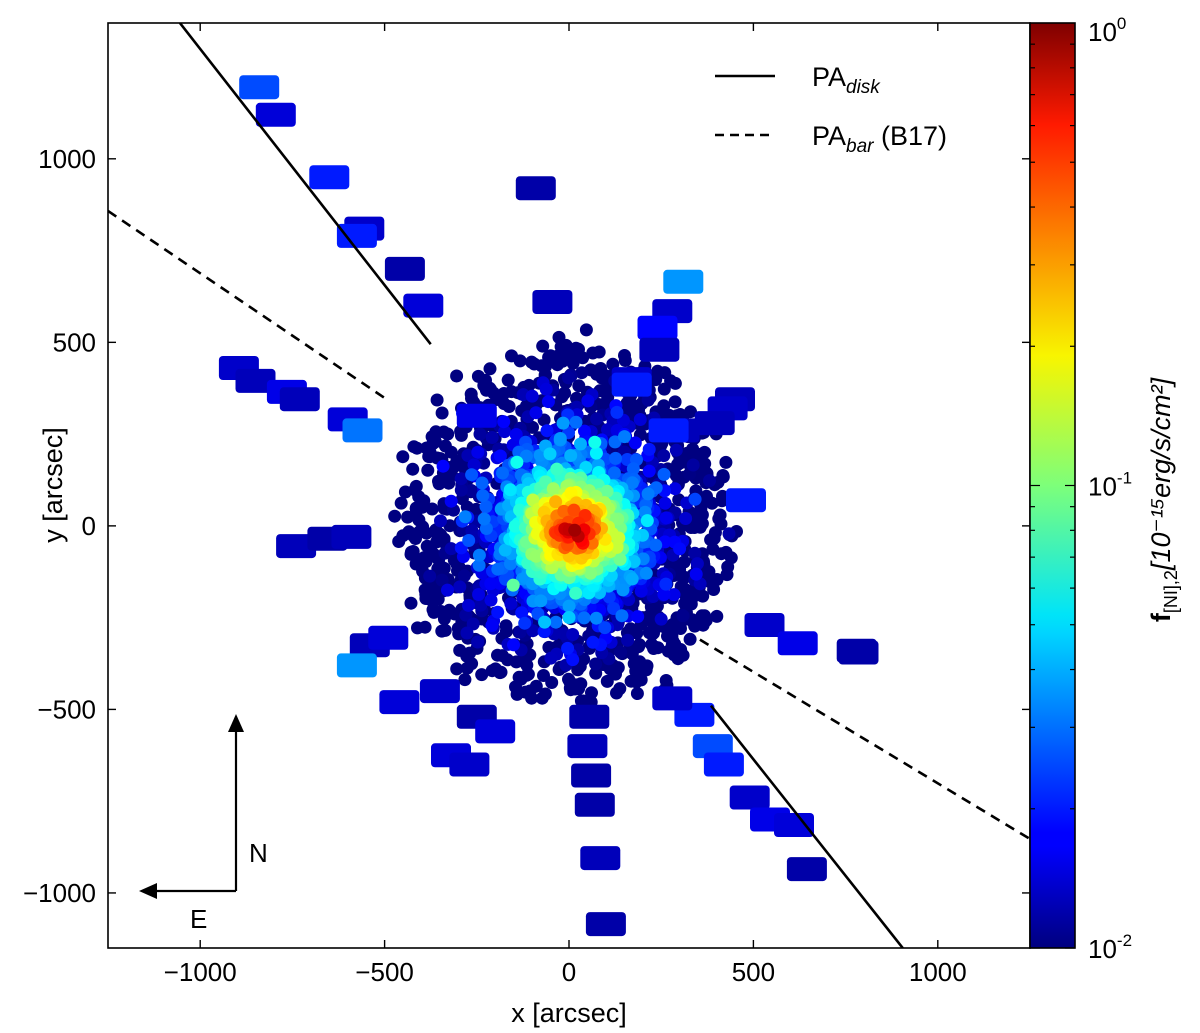 The image size is (1200, 1033). Describe the element at coordinates (248, 305) in the screenshot. I see `pa-bar-line` at that location.